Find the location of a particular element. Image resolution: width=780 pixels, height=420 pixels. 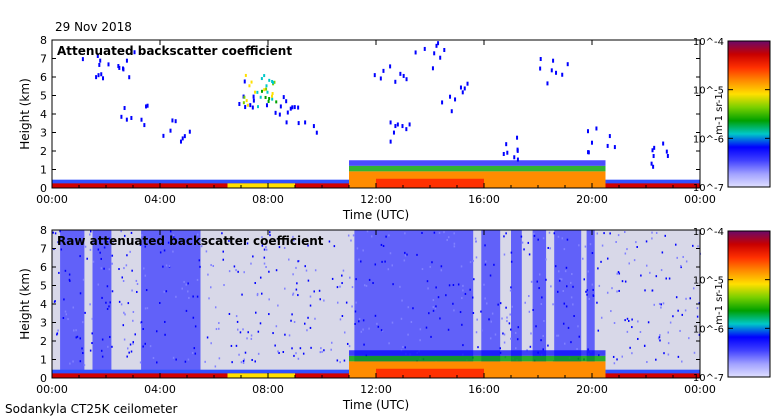

colorbar-2: 10^-4 10^-5 10^-6 10^-7 m-1 sr-1 is located at coordinates (732, 305).